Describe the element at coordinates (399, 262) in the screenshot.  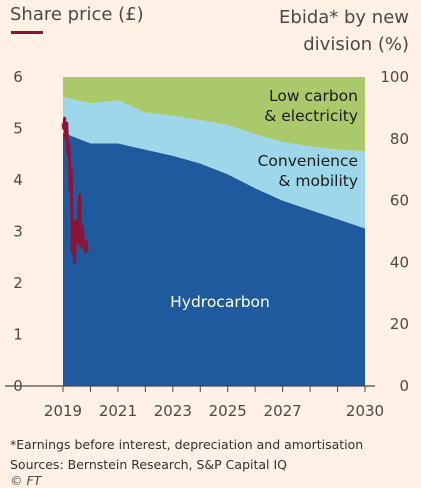
I see `right-axis-tick-label: 40` at that location.